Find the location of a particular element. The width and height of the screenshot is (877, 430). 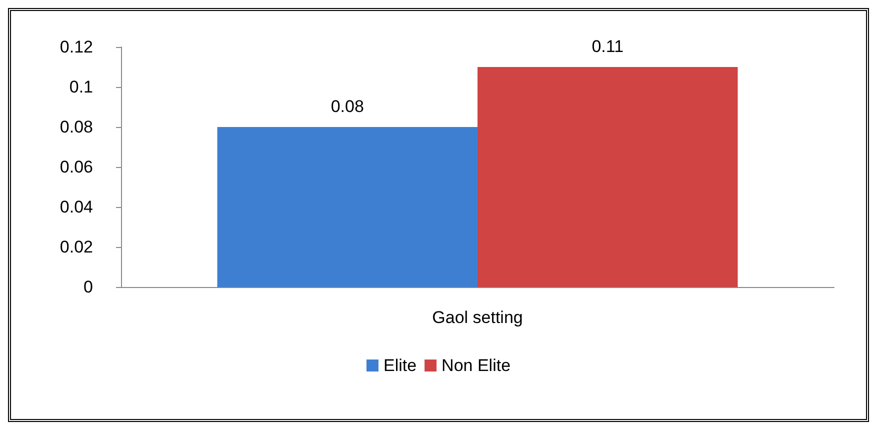

y-tick-label: 0.04 is located at coordinates (76, 207).